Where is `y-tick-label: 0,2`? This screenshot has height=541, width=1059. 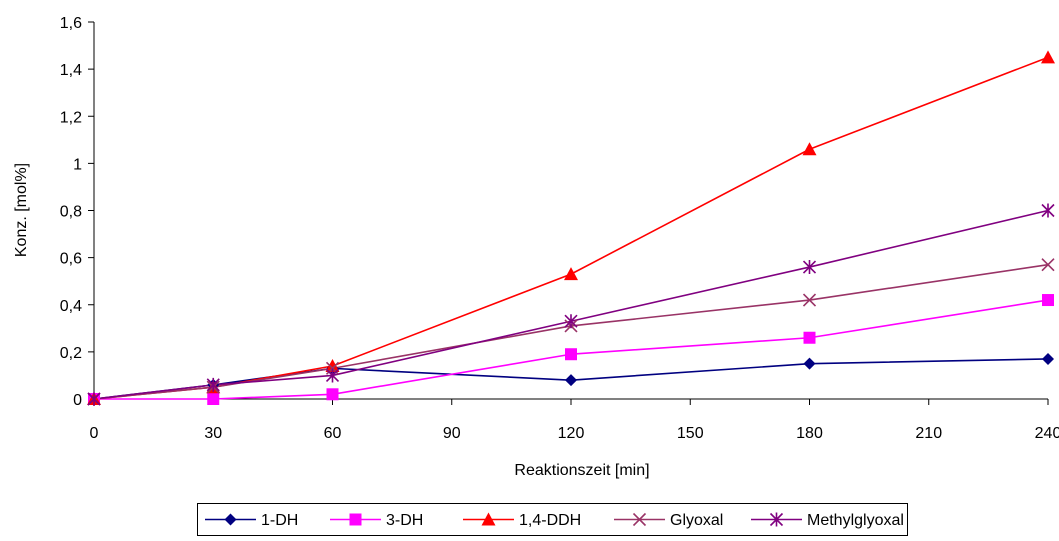 y-tick-label: 0,2 is located at coordinates (71, 353).